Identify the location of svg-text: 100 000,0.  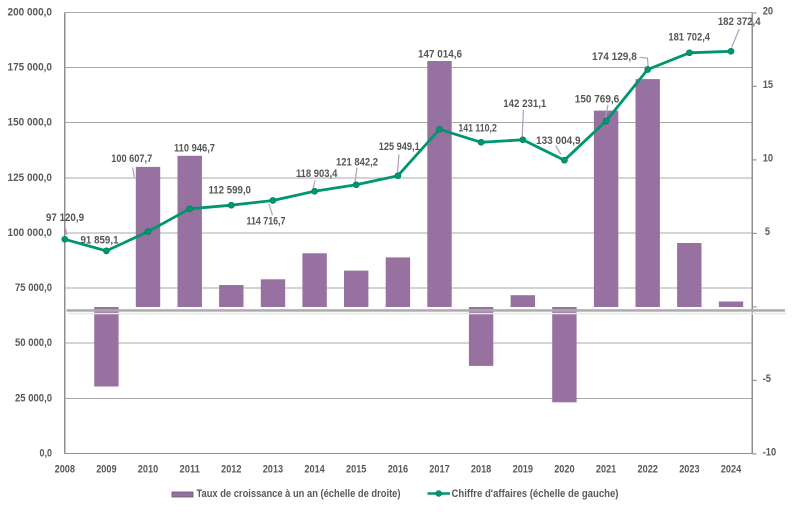
(30, 233).